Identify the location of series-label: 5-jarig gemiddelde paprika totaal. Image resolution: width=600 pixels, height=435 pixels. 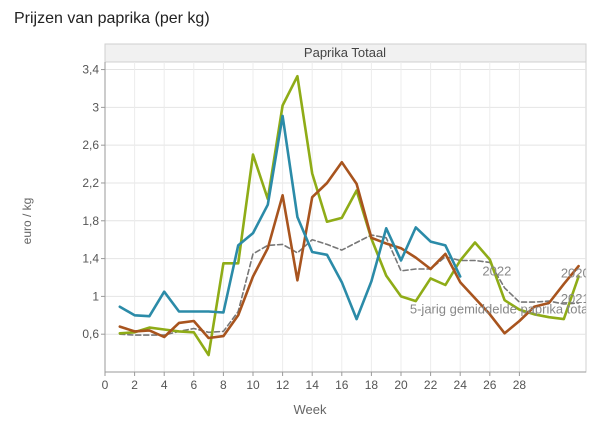
(504, 308).